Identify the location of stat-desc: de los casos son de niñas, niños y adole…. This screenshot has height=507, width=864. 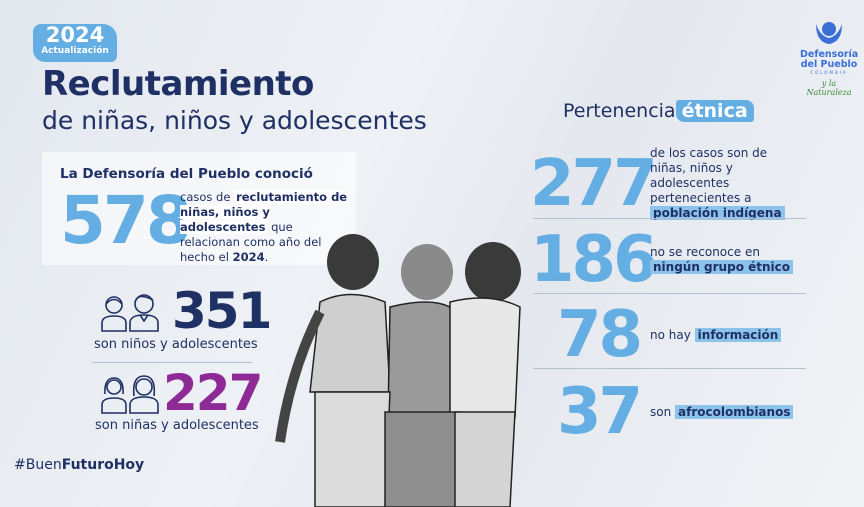
(709, 175).